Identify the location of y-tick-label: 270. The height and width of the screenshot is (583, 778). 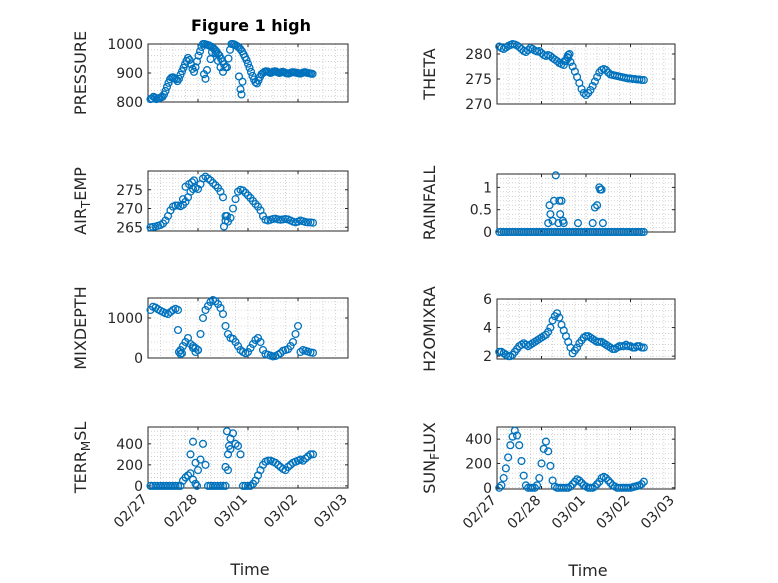
(129, 210).